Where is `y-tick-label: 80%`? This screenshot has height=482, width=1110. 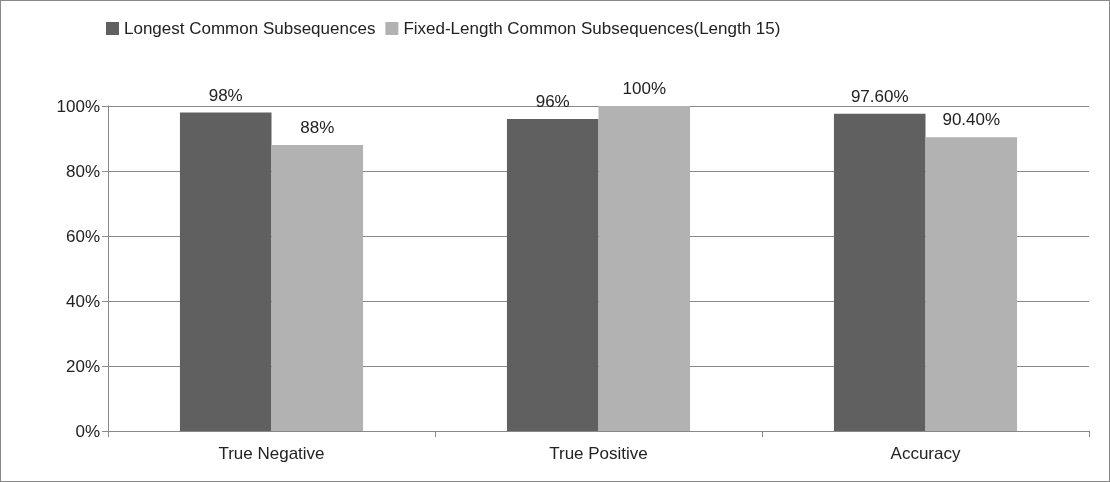 y-tick-label: 80% is located at coordinates (82, 171).